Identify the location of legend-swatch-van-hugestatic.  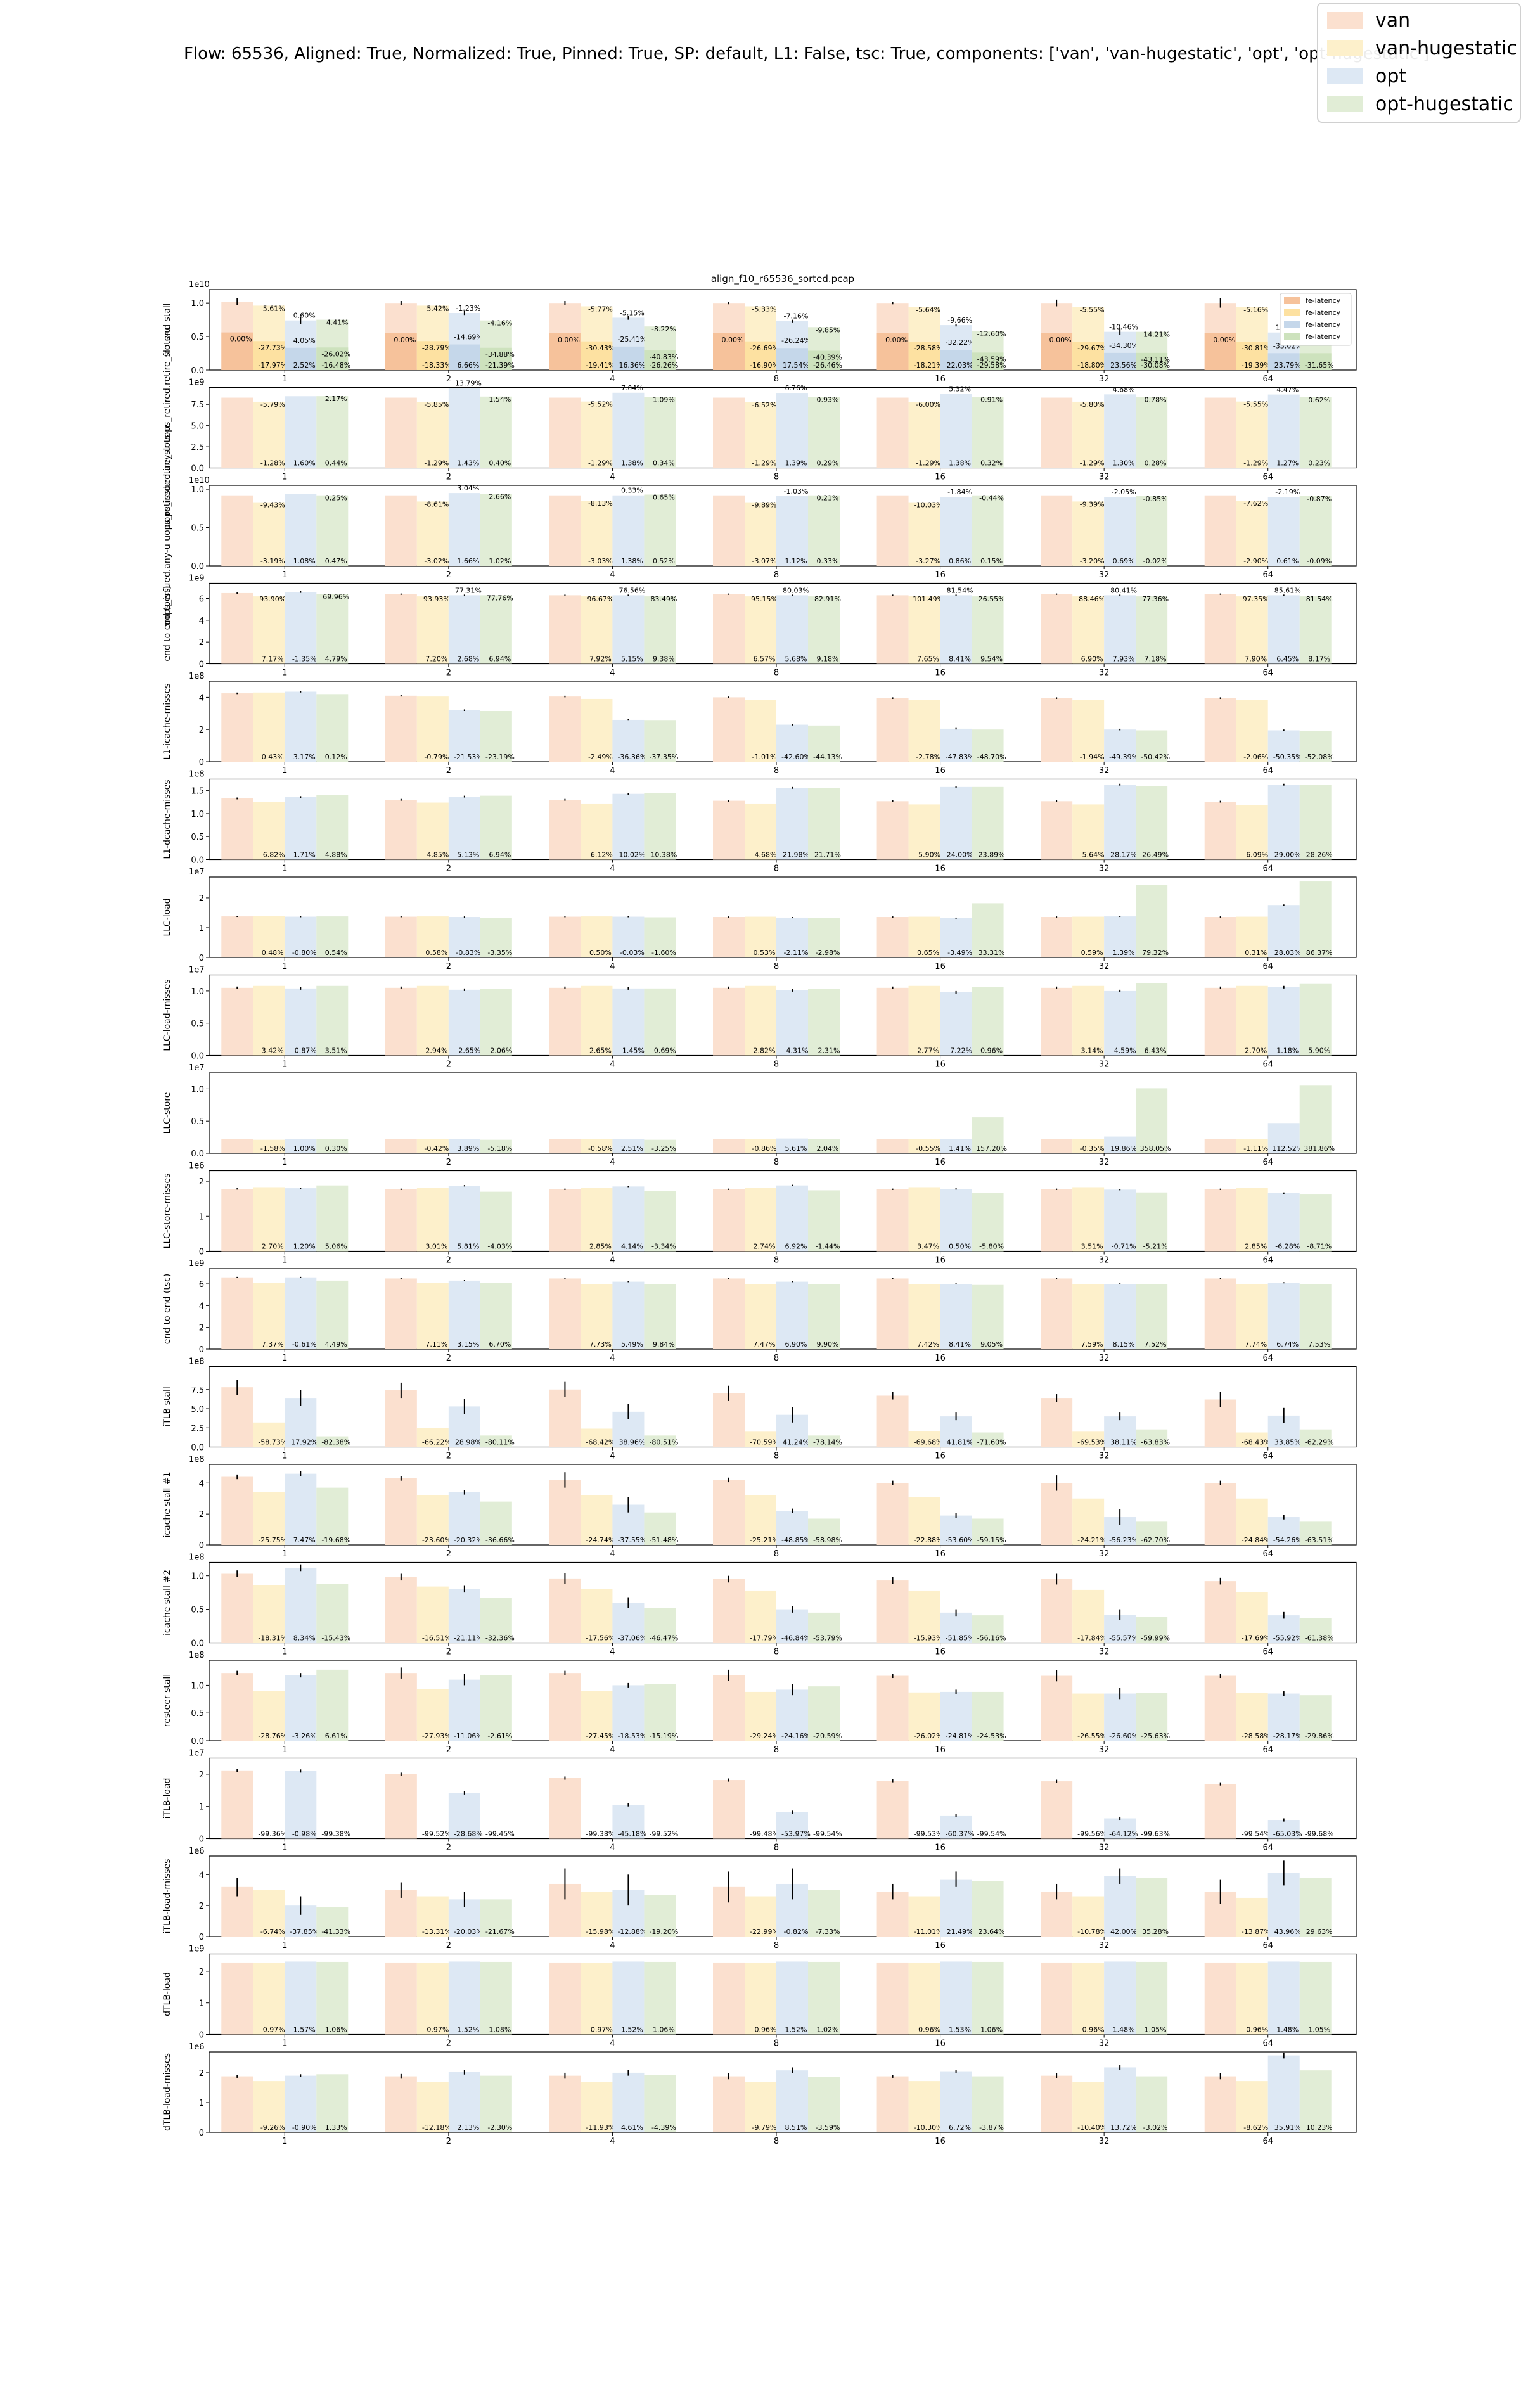
(1345, 48).